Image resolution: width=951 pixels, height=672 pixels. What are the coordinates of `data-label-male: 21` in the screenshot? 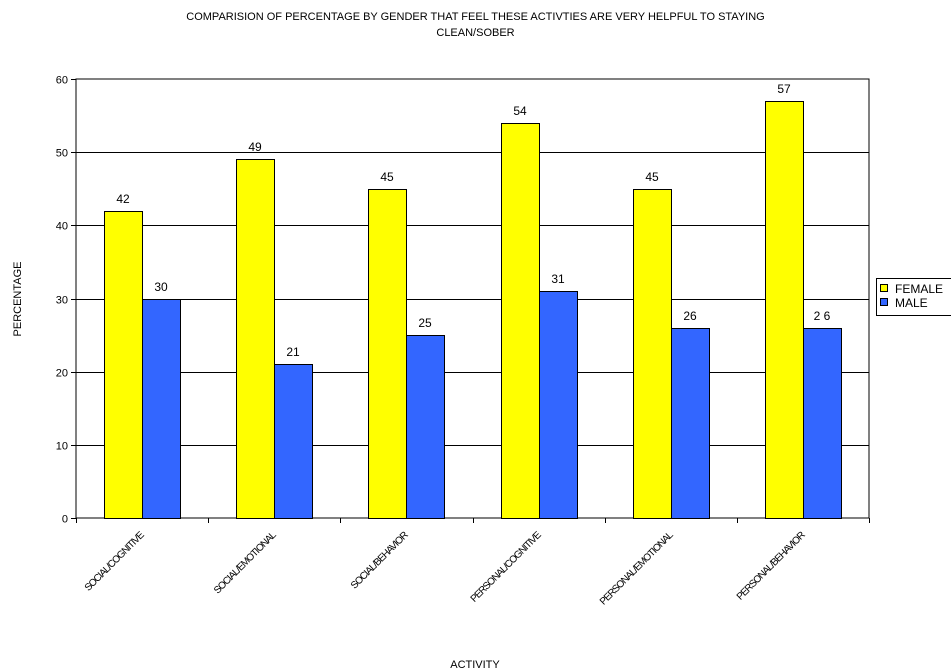 It's located at (293, 352).